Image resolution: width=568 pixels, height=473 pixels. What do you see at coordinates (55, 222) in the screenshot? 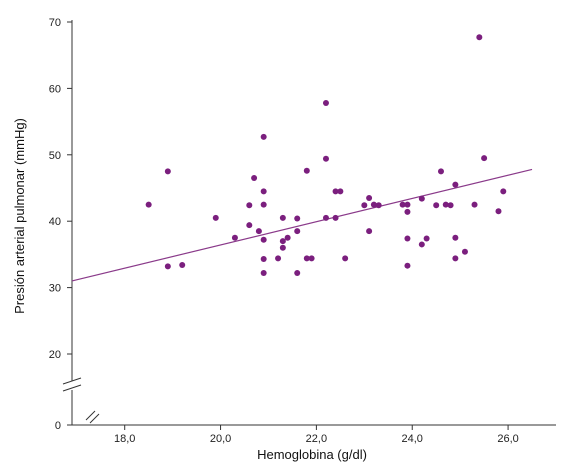
I see `y-tick-label: 40` at bounding box center [55, 222].